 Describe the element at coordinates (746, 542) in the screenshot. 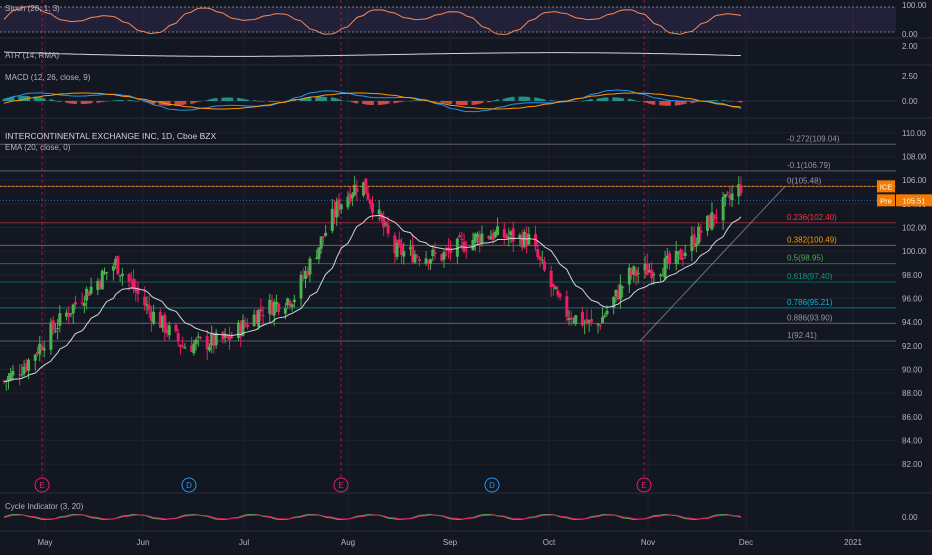

I see `x-tick-label-7: Dec` at that location.